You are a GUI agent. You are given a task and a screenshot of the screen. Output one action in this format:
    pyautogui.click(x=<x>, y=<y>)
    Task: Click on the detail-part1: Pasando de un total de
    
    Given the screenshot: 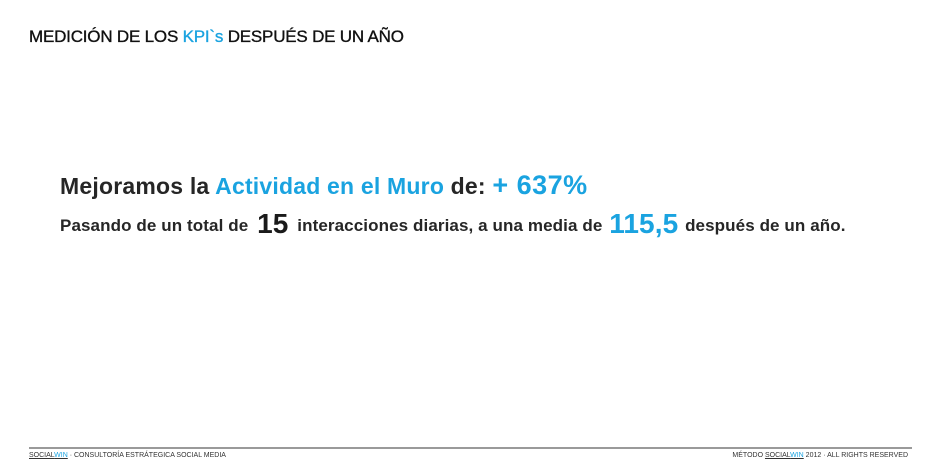 What is the action you would take?
    pyautogui.click(x=157, y=225)
    